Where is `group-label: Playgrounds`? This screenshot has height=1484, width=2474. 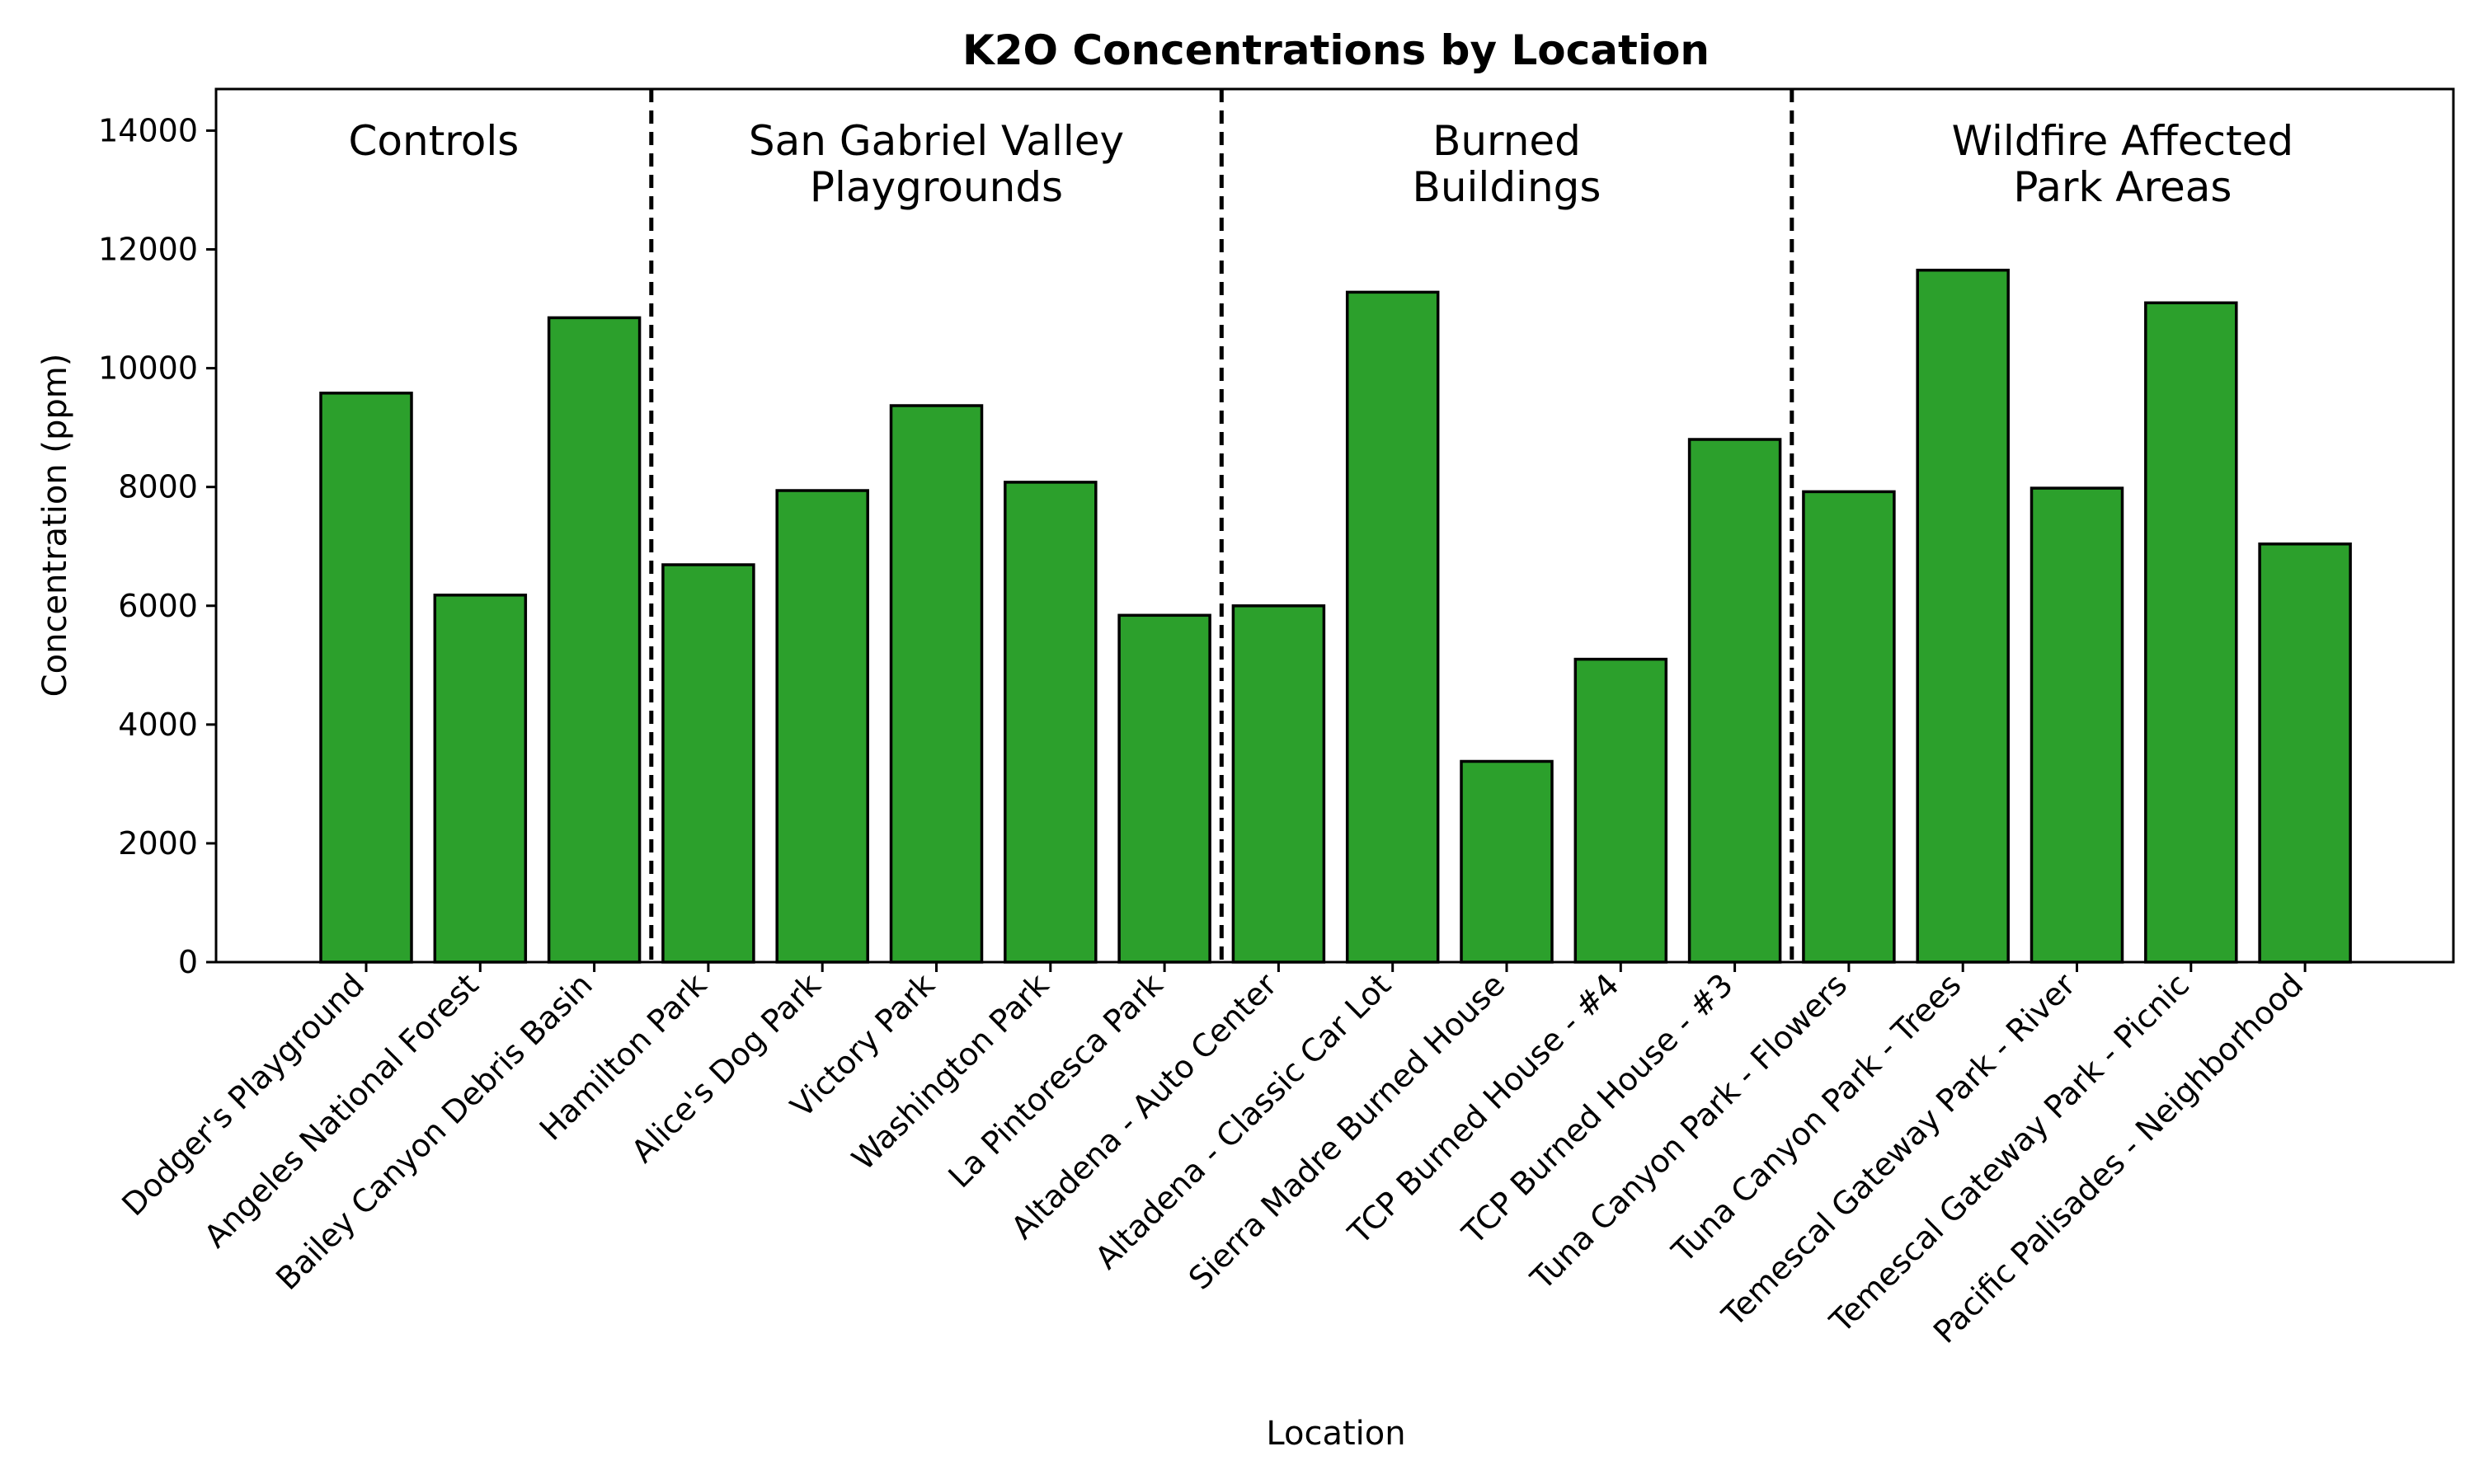
group-label: Playgrounds is located at coordinates (936, 187).